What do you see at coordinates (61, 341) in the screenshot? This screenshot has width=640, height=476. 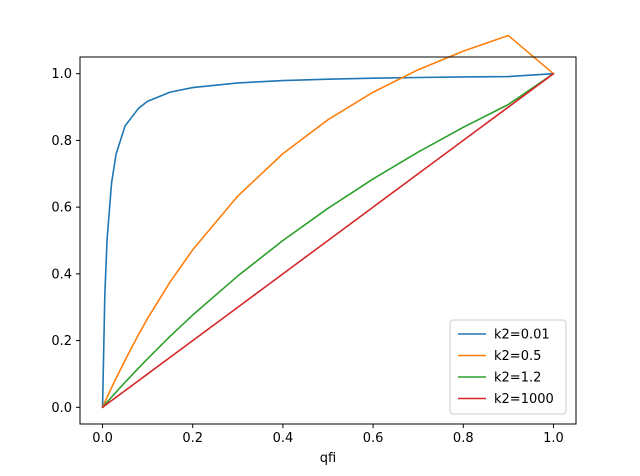 I see `y-tick-label: 0.2` at bounding box center [61, 341].